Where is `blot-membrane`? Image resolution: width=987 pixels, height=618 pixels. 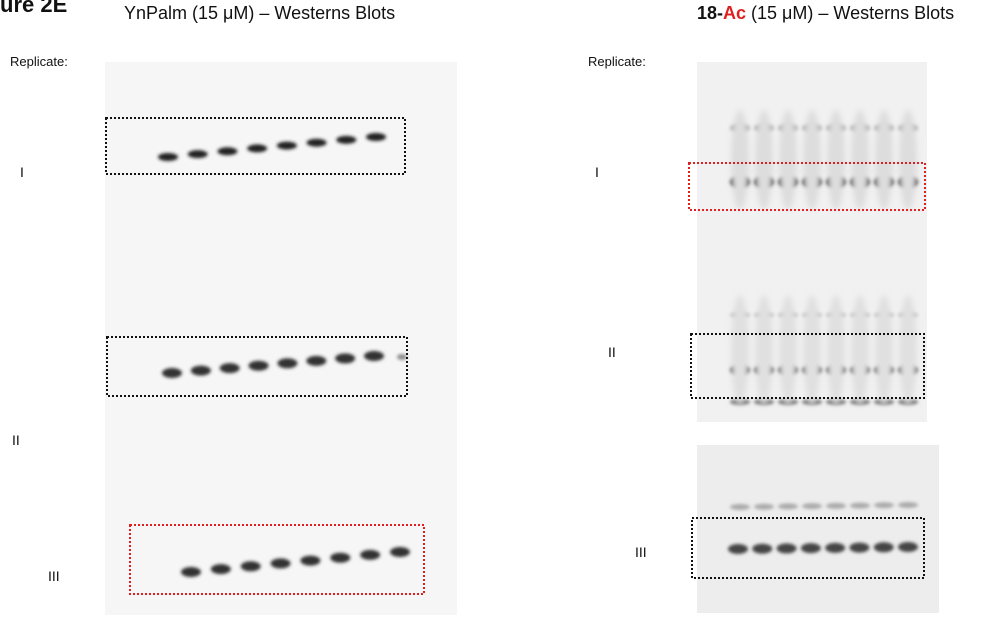
blot-membrane is located at coordinates (818, 529).